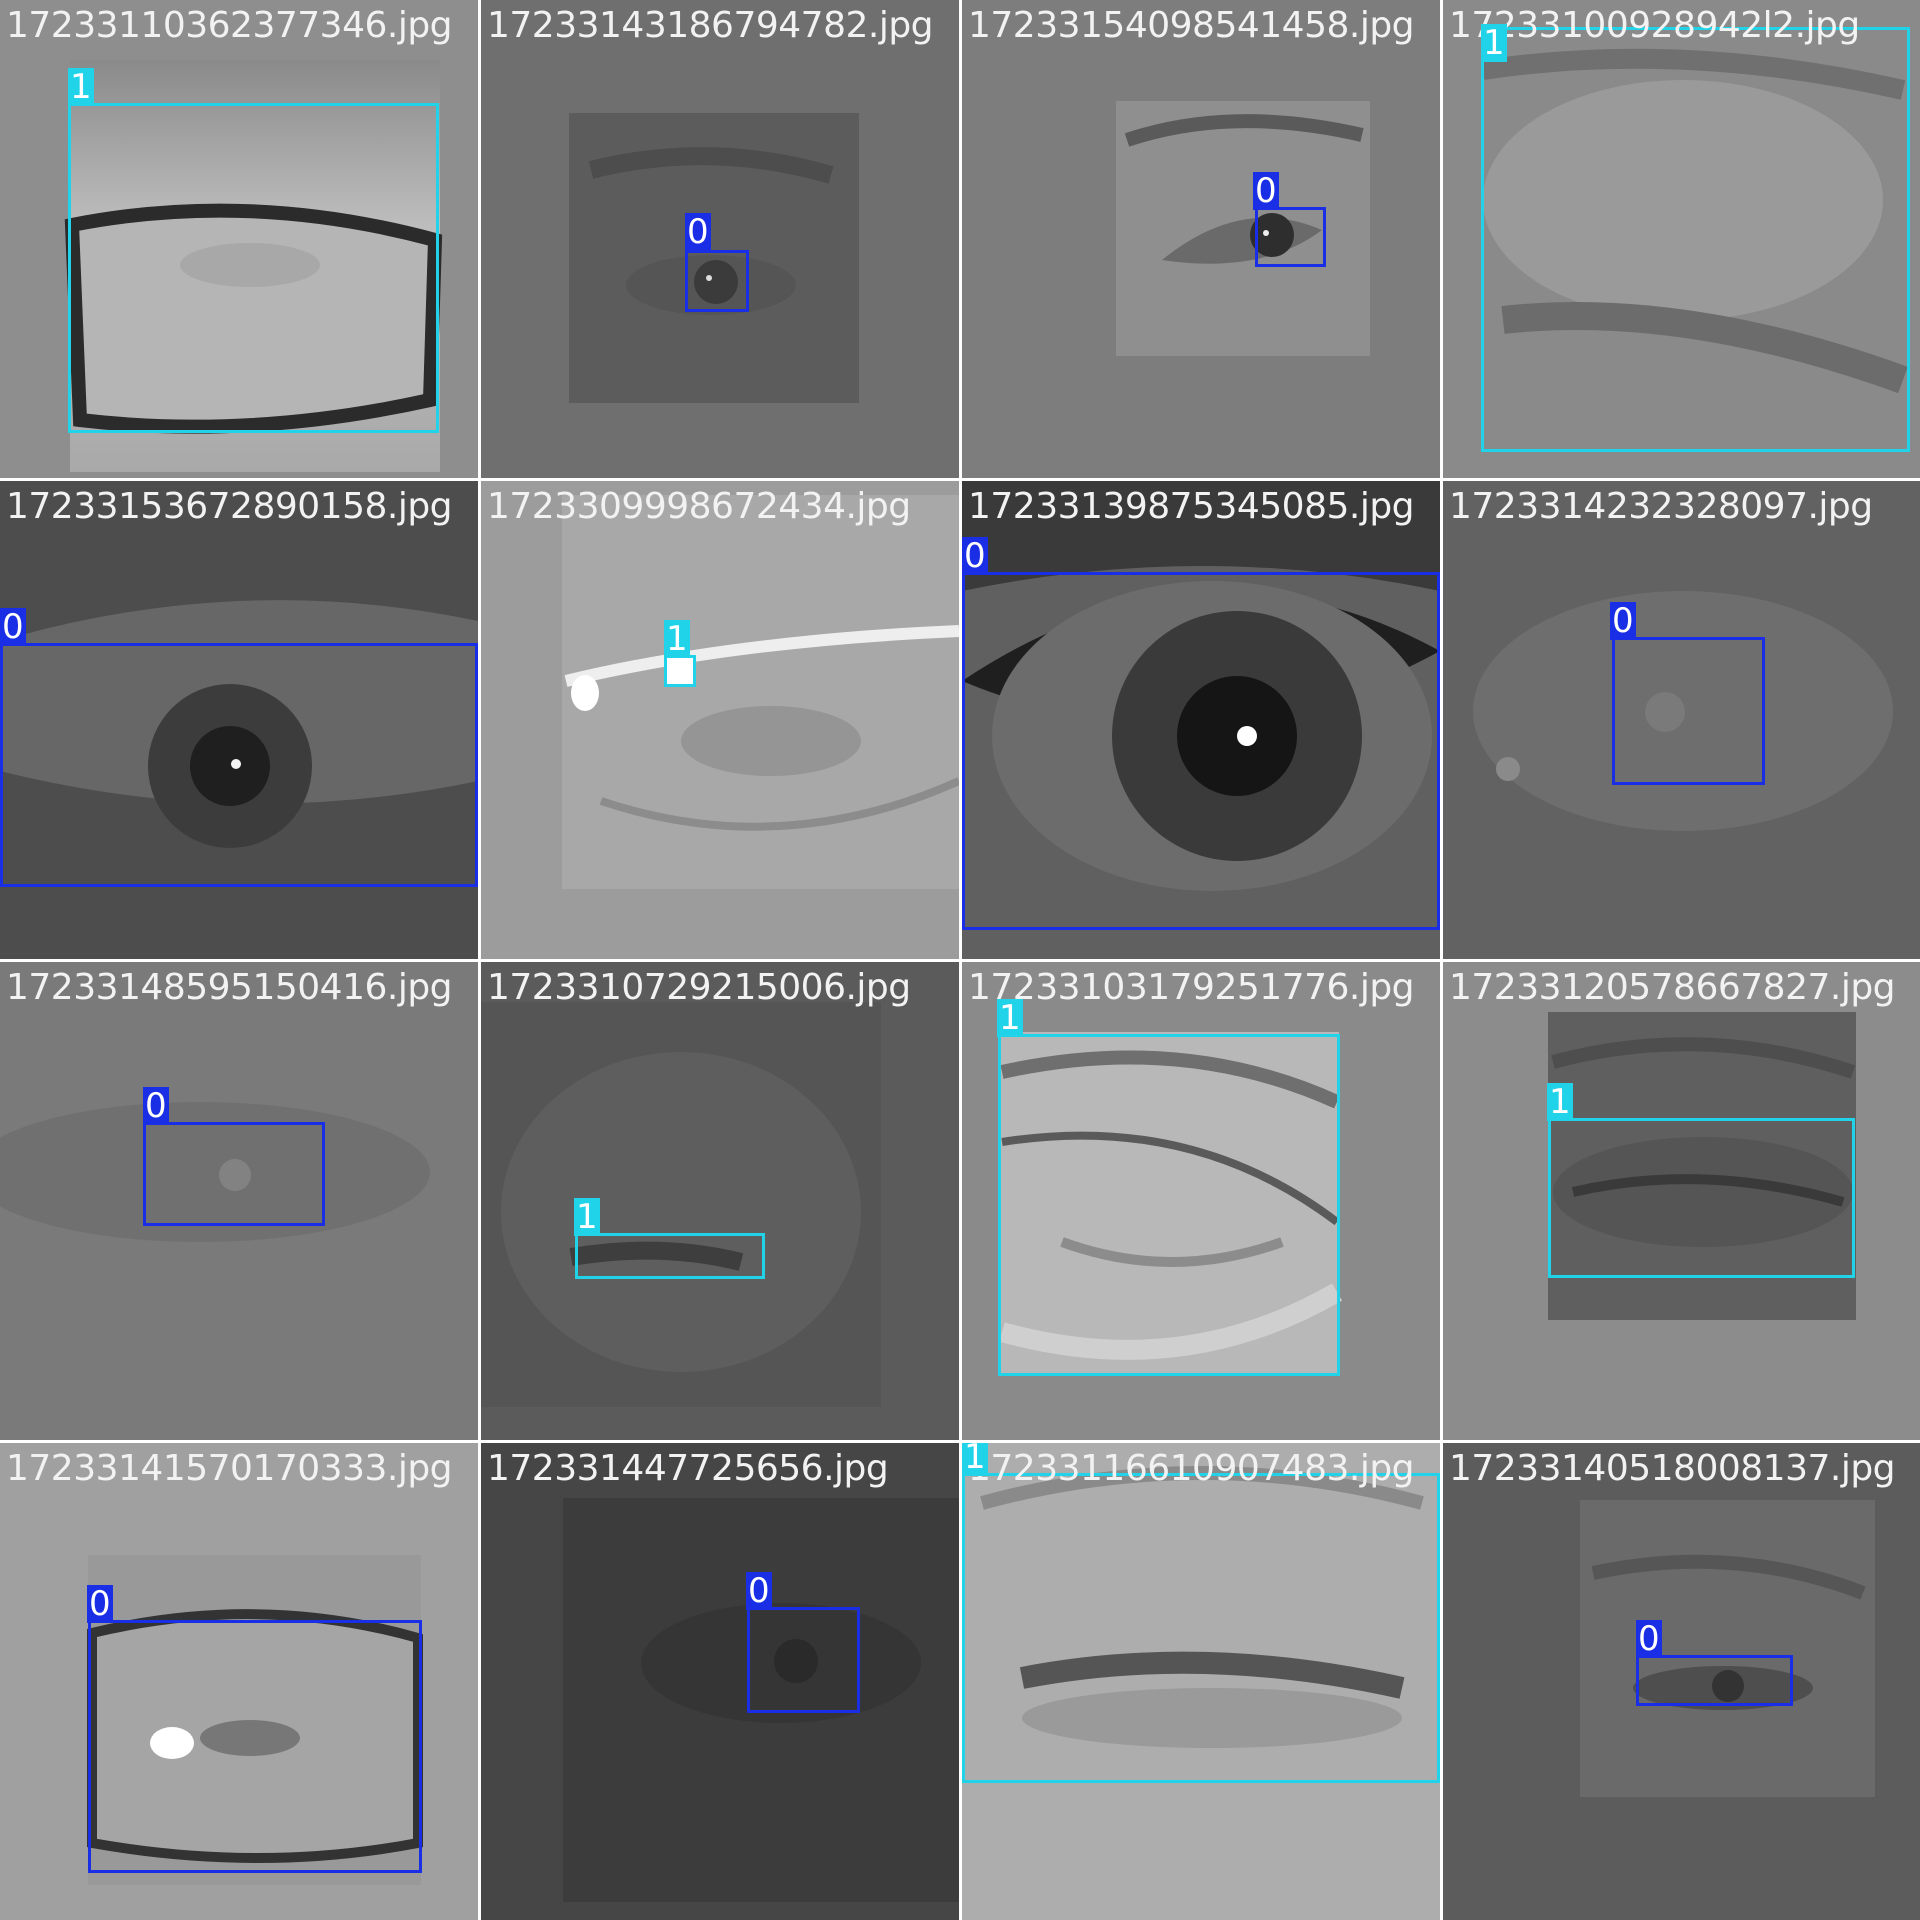 The height and width of the screenshot is (1920, 1920). Describe the element at coordinates (229, 987) in the screenshot. I see `image-filename: 17233148595150416.jpg` at that location.